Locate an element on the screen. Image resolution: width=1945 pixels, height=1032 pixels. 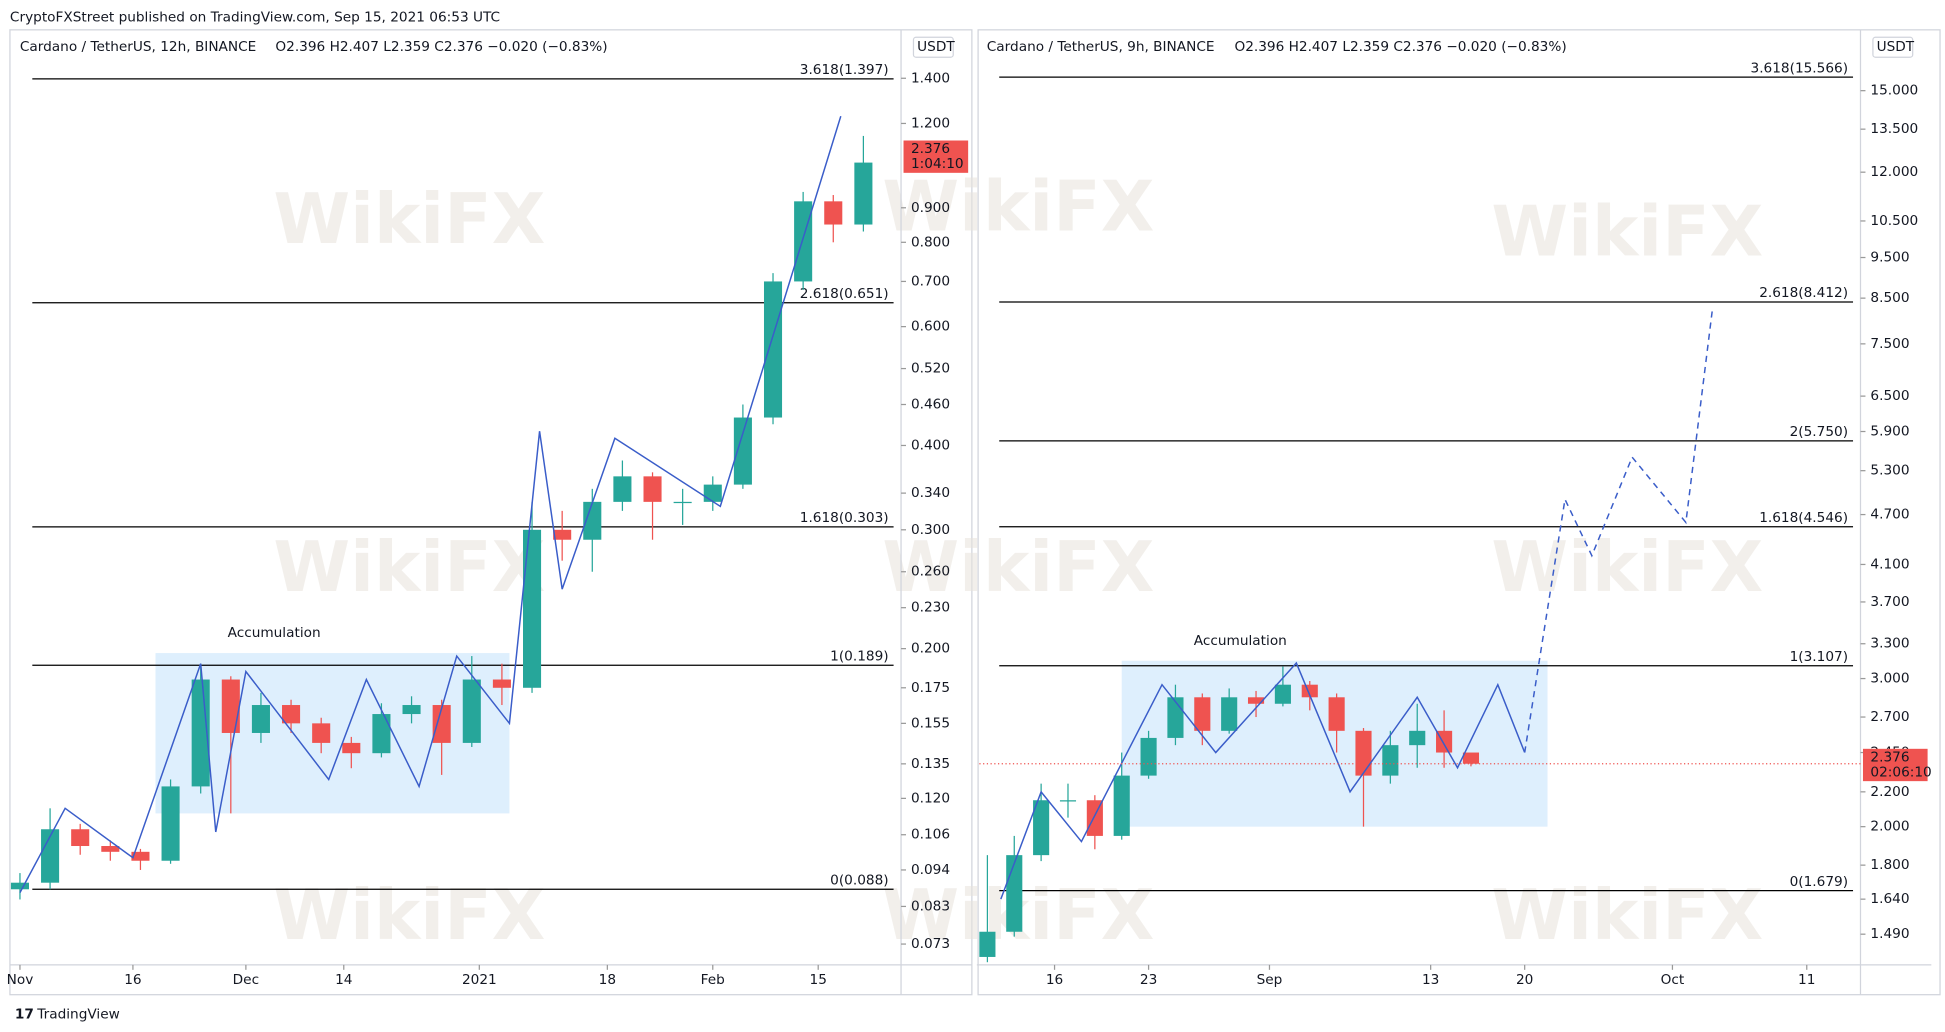
y-tick-label: 1.640 is located at coordinates (1889, 899).